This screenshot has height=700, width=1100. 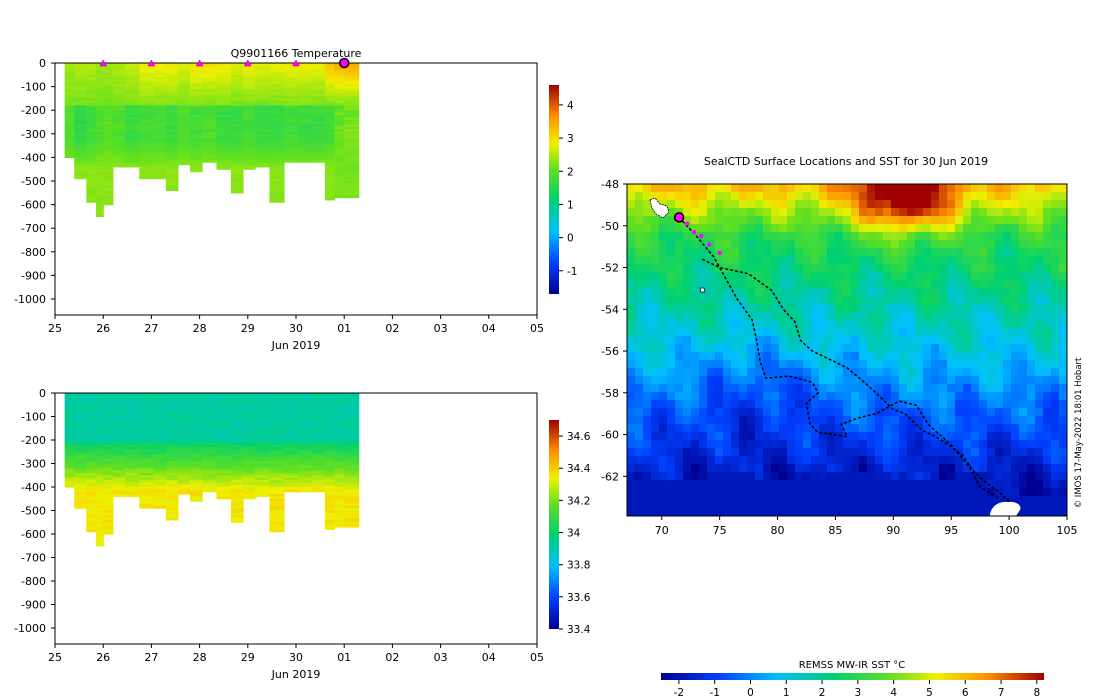 I want to click on x-tick-label: 28, so click(x=200, y=328).